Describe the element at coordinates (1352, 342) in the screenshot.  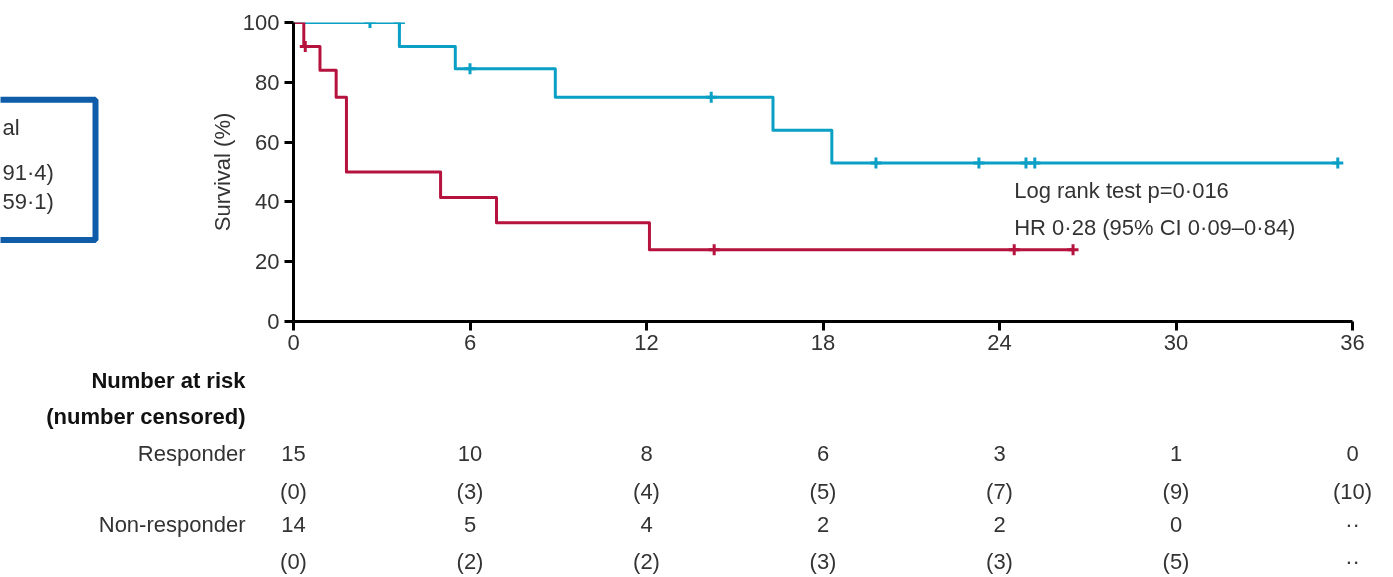
I see `x-tick-label: 36` at that location.